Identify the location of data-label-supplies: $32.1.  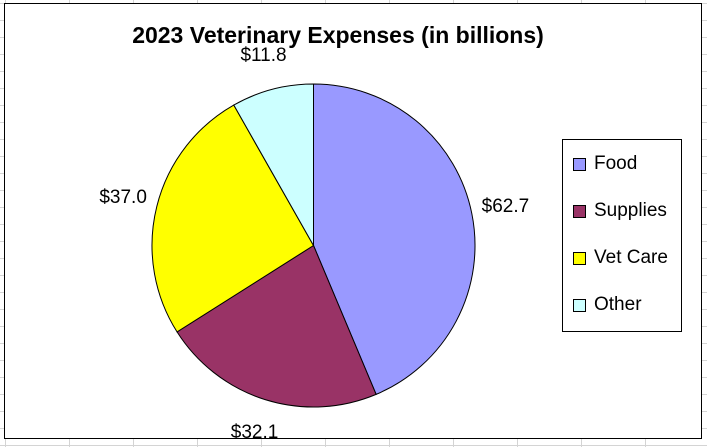
(254, 432).